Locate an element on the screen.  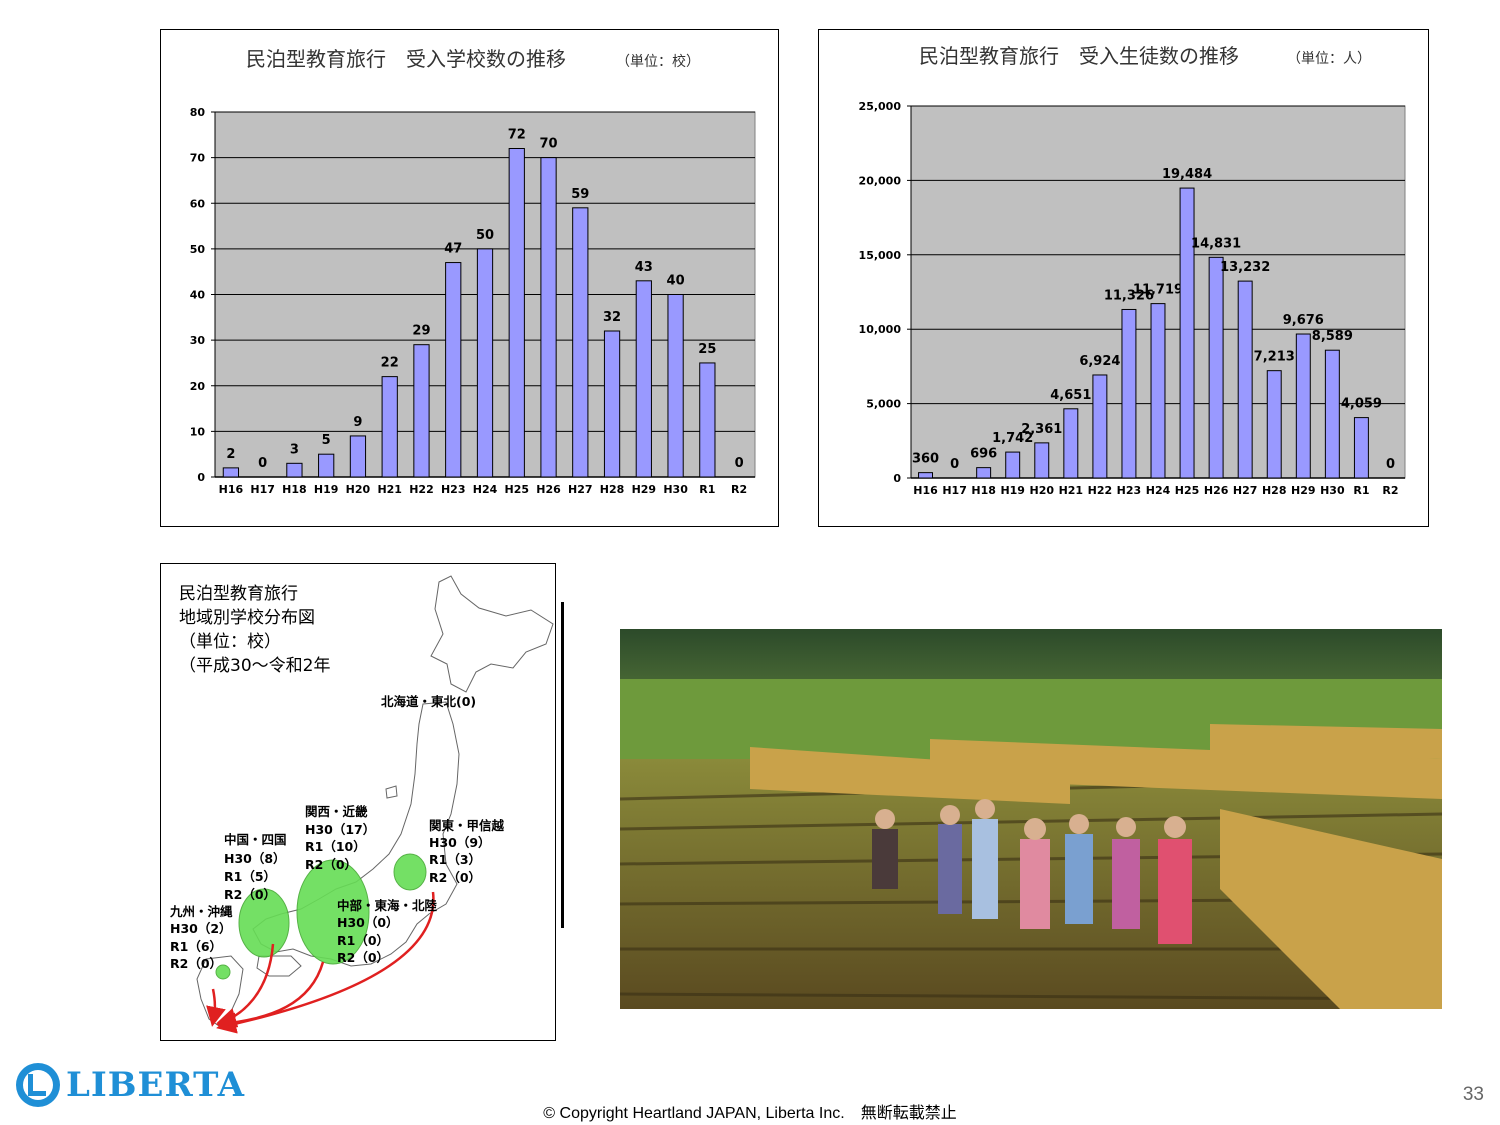
region-label: 九州・沖縄 is located at coordinates (201, 911).